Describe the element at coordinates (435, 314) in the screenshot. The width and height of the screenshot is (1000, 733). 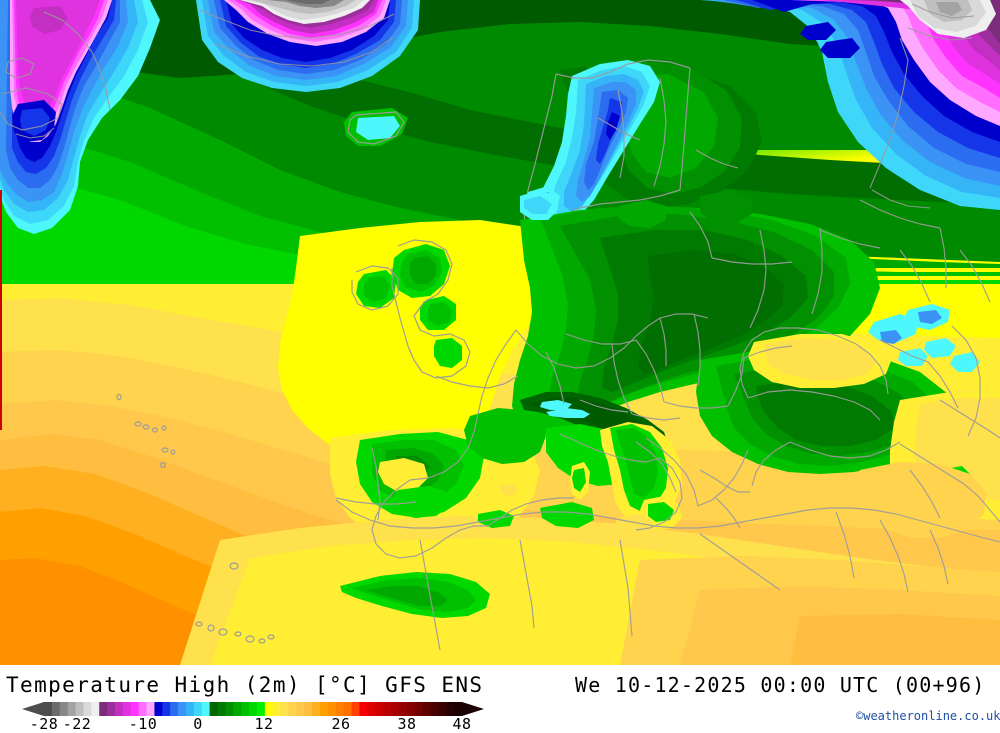
I see `british-isles` at that location.